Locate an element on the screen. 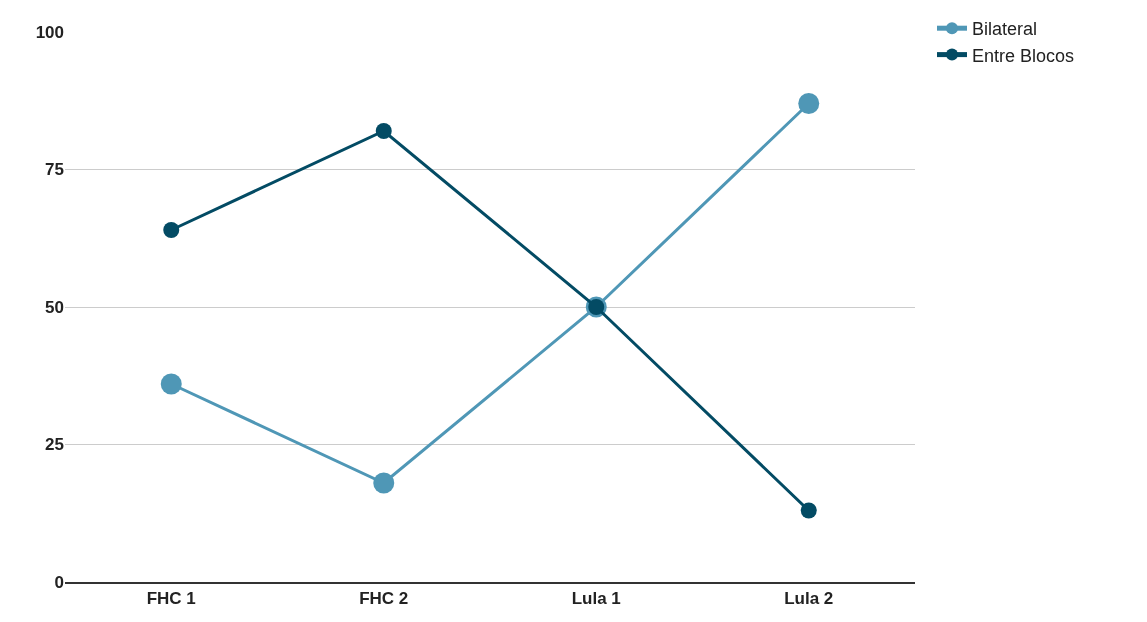  y-tick-label: 75 is located at coordinates (54, 170).